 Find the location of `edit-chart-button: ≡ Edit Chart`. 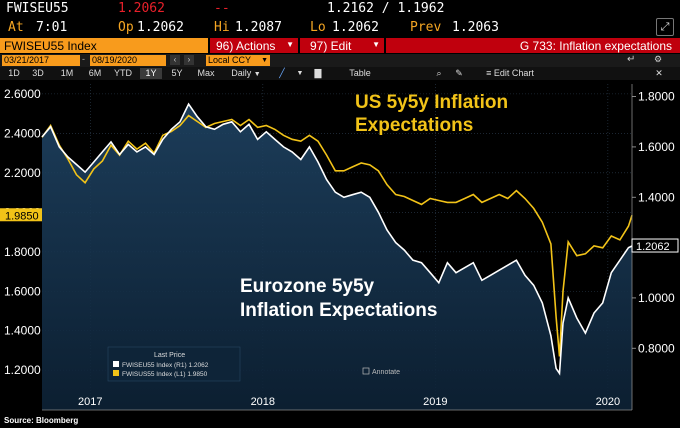

edit-chart-button: ≡ Edit Chart is located at coordinates (510, 73).